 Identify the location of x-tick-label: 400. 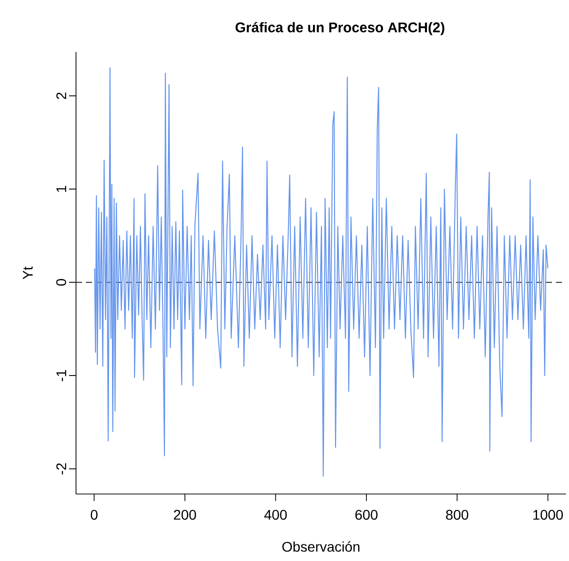
(275, 515).